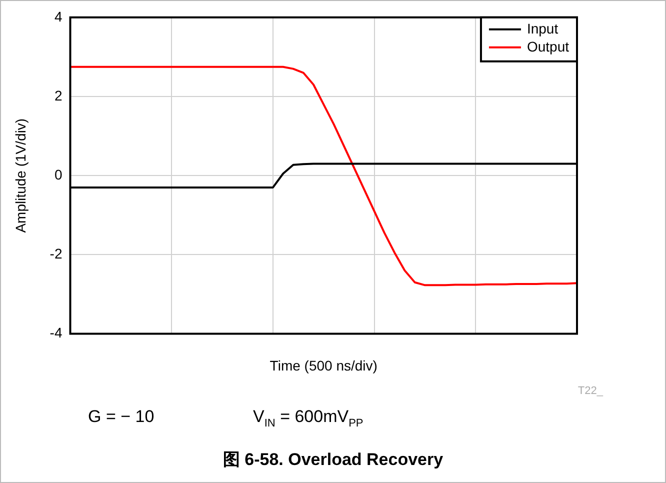 The image size is (666, 483). I want to click on legend-label: Output, so click(548, 46).